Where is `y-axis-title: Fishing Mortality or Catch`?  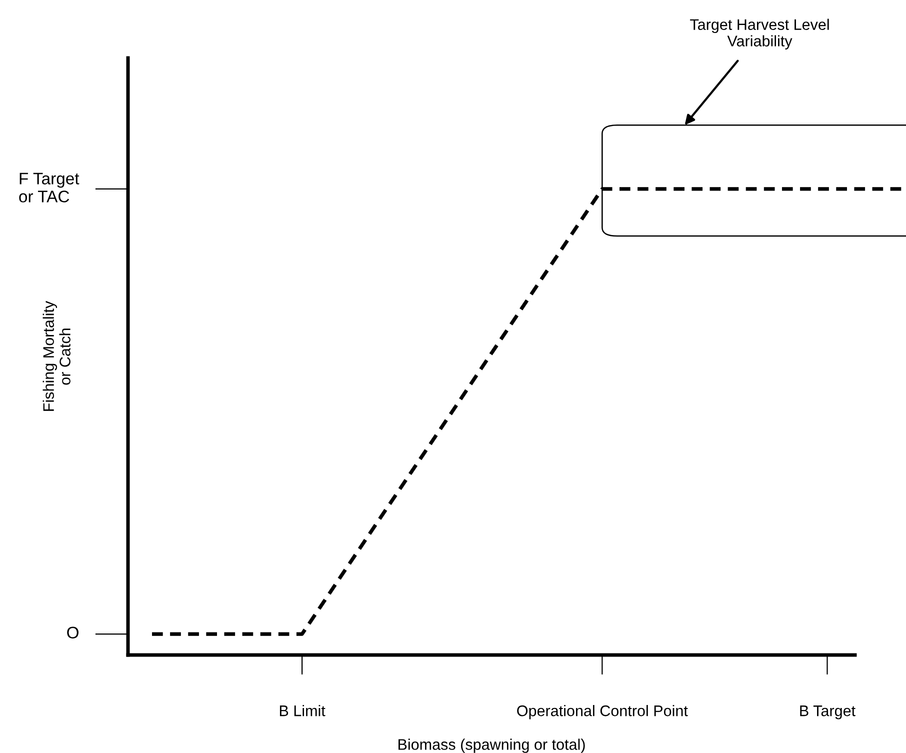 y-axis-title: Fishing Mortality or Catch is located at coordinates (56, 355).